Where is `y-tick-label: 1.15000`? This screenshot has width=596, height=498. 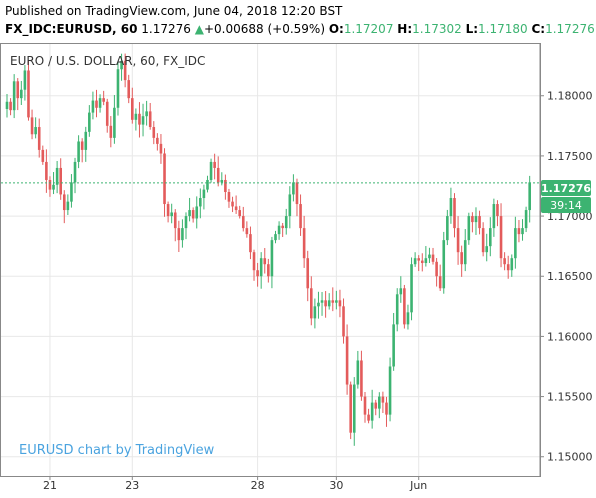 y-tick-label: 1.15000 is located at coordinates (570, 457).